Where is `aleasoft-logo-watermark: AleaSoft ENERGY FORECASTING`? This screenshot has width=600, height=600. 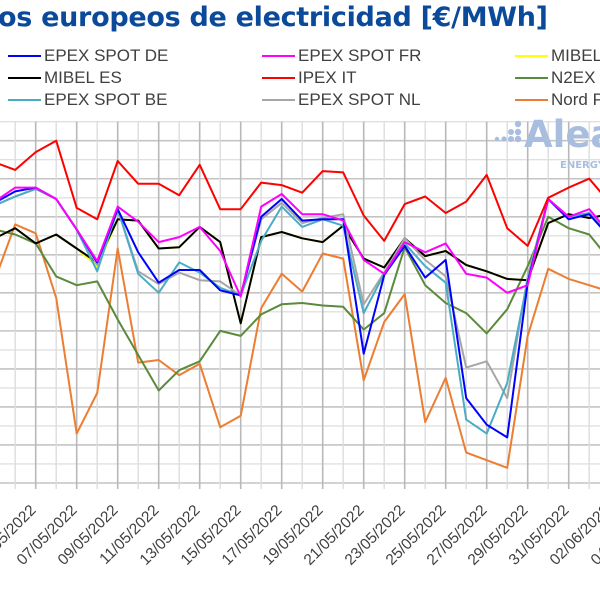 aleasoft-logo-watermark: AleaSoft ENERGY FORECASTING is located at coordinates (547, 142).